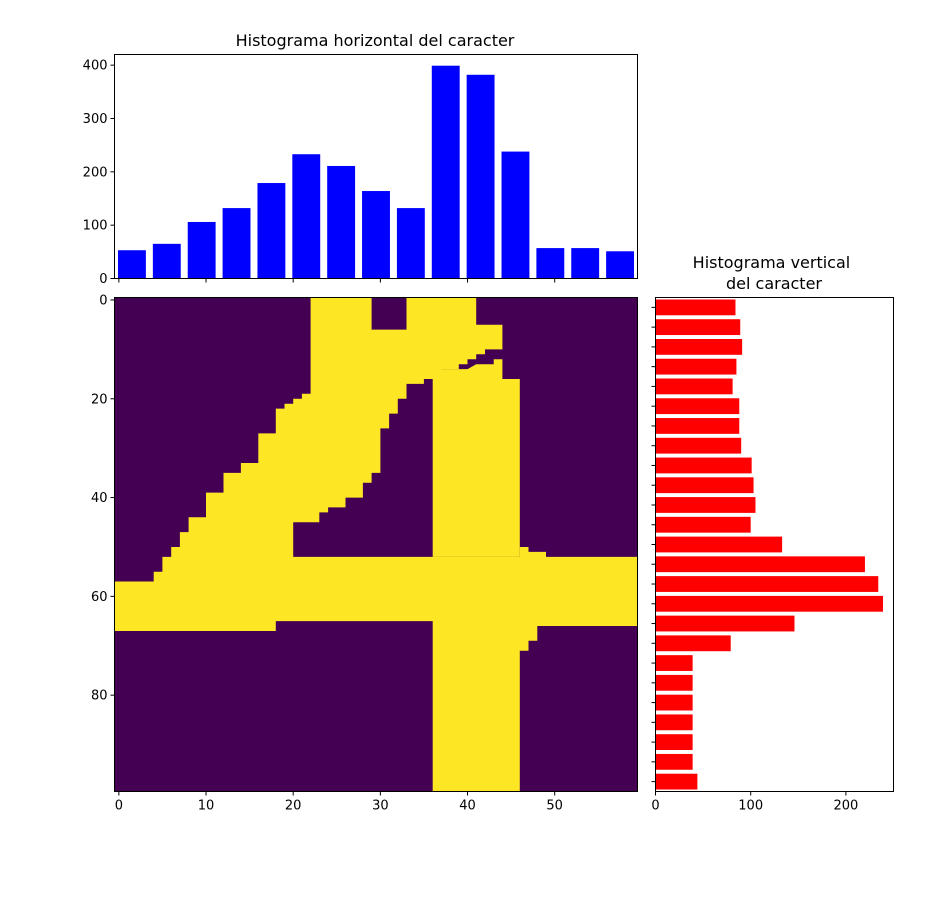 This screenshot has height=900, width=950. I want to click on vertical-histogram-frame, so click(774, 544).